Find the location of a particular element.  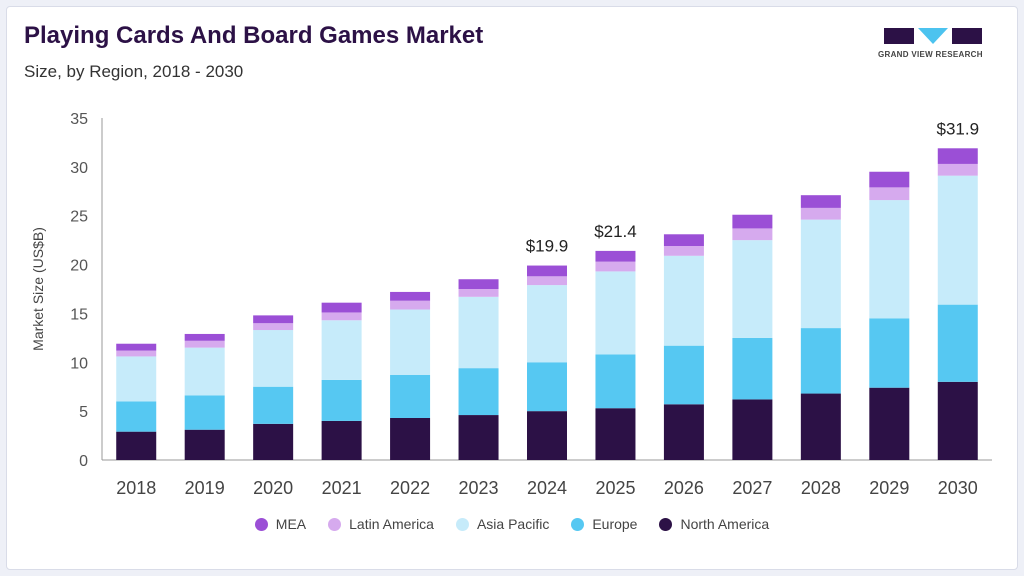

legend-item: Latin America is located at coordinates (381, 524).